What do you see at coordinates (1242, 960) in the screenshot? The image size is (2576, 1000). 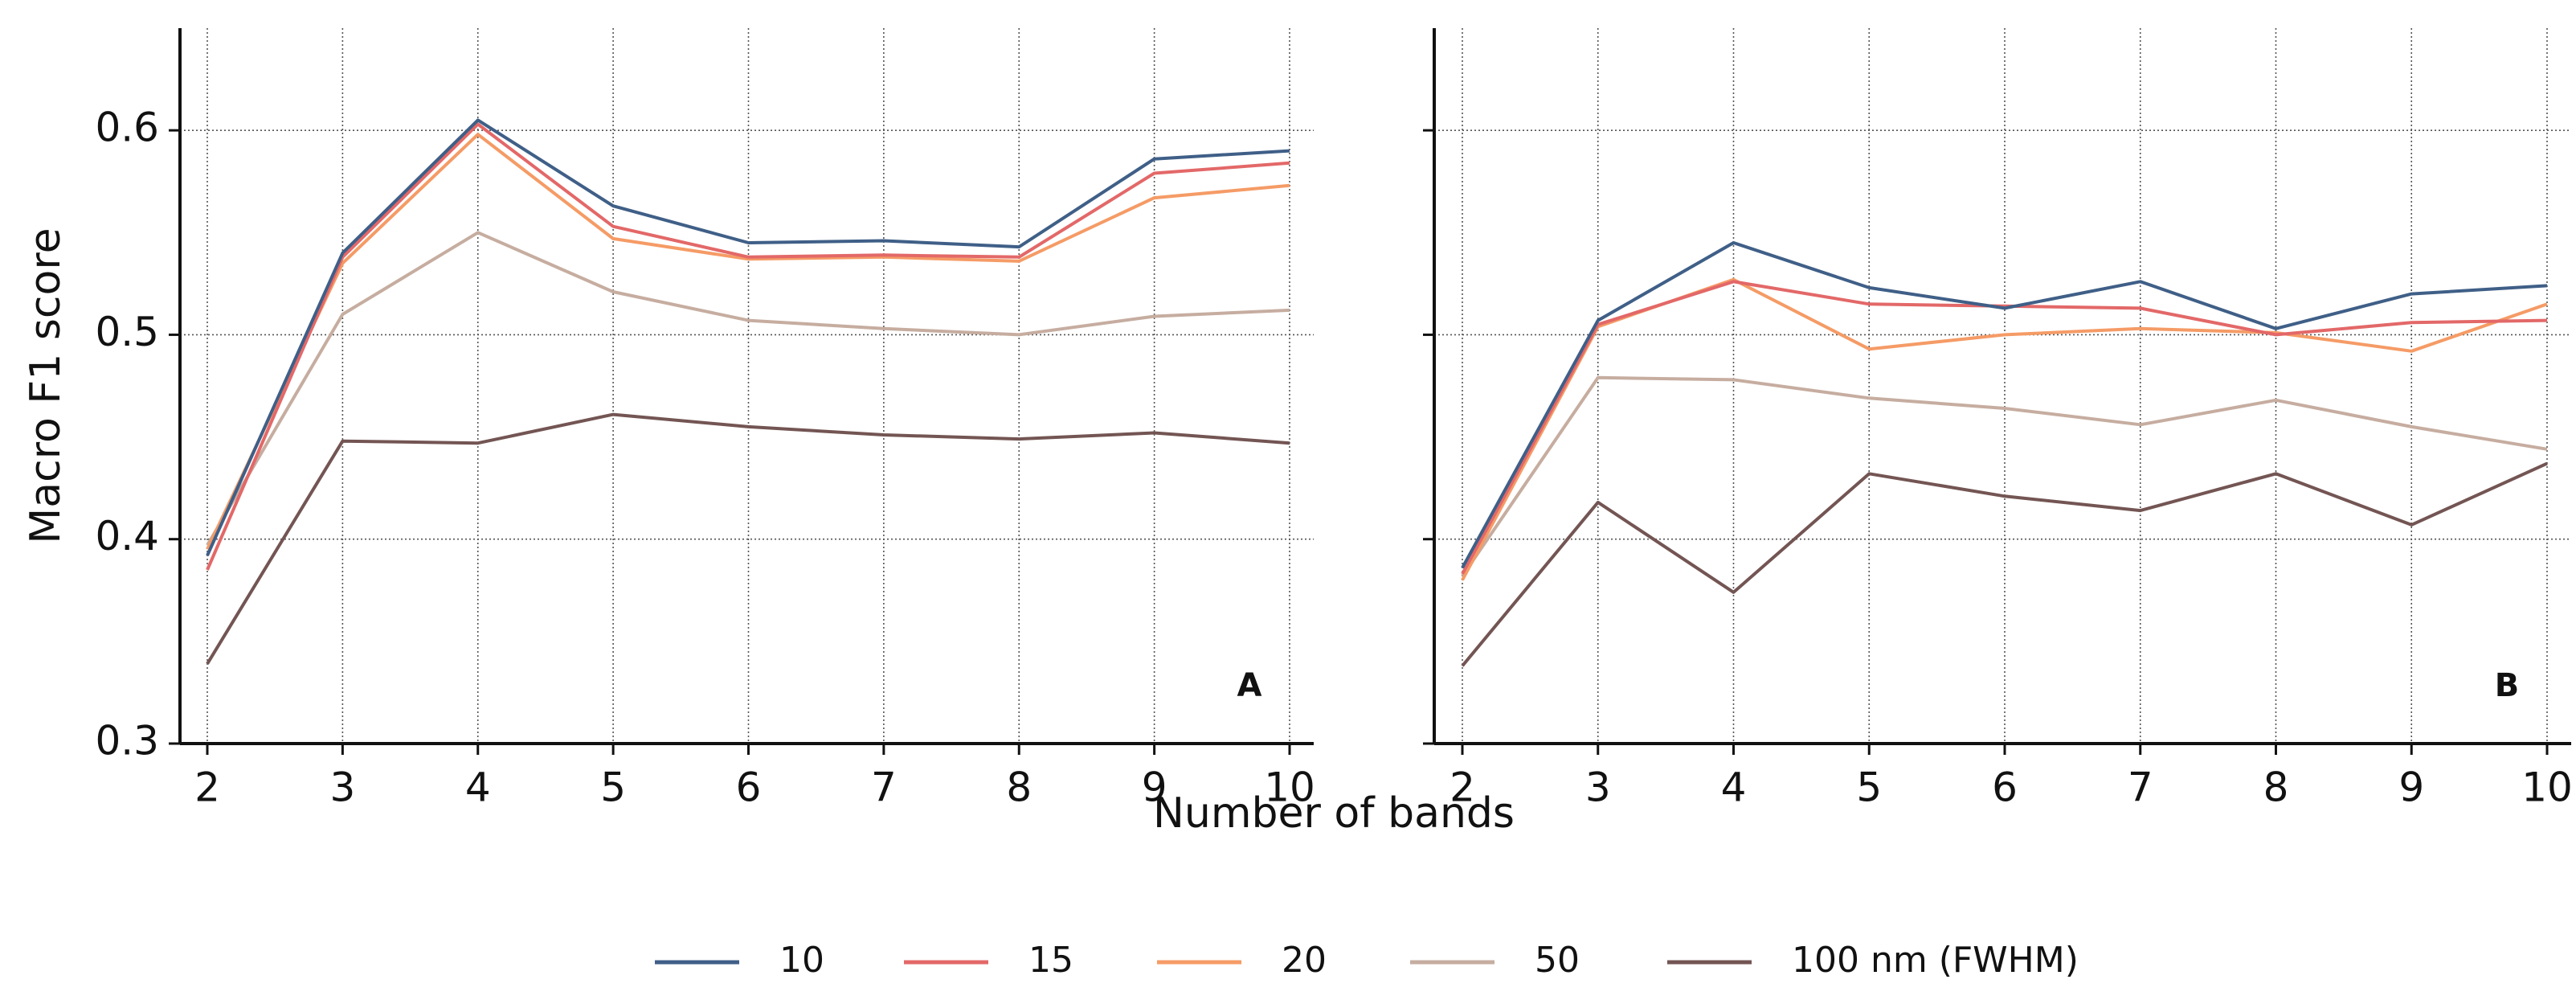 I see `legend-entry-20: 20` at bounding box center [1242, 960].